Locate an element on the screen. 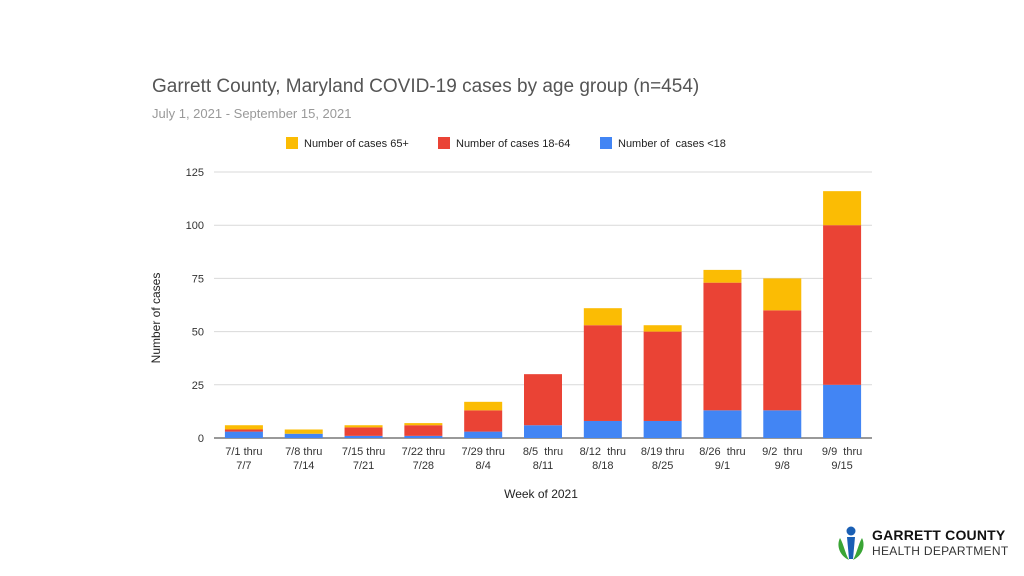 Image resolution: width=1024 pixels, height=576 pixels. y-tick-label: 25 is located at coordinates (198, 386).